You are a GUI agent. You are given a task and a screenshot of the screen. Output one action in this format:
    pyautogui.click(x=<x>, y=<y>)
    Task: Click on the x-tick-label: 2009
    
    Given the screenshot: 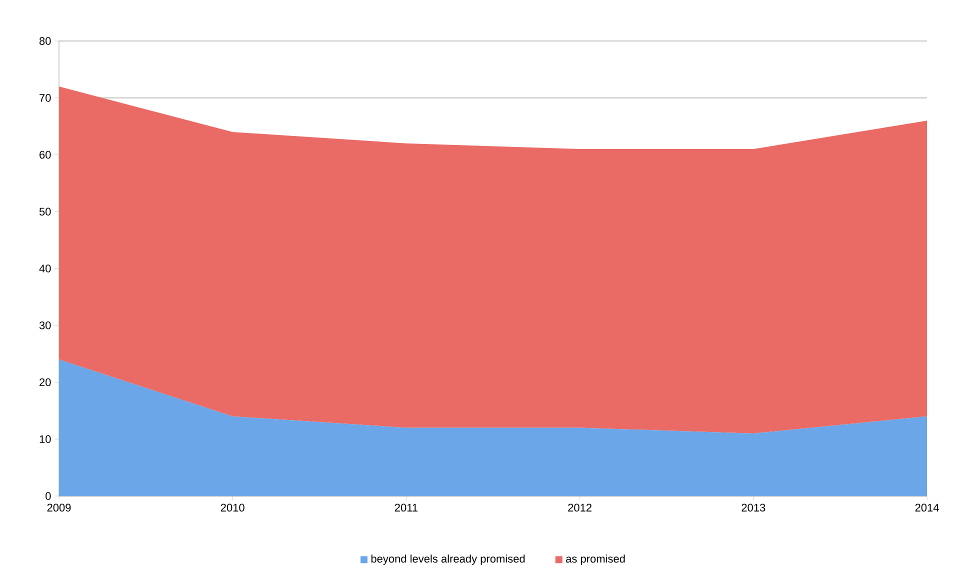 What is the action you would take?
    pyautogui.click(x=59, y=508)
    